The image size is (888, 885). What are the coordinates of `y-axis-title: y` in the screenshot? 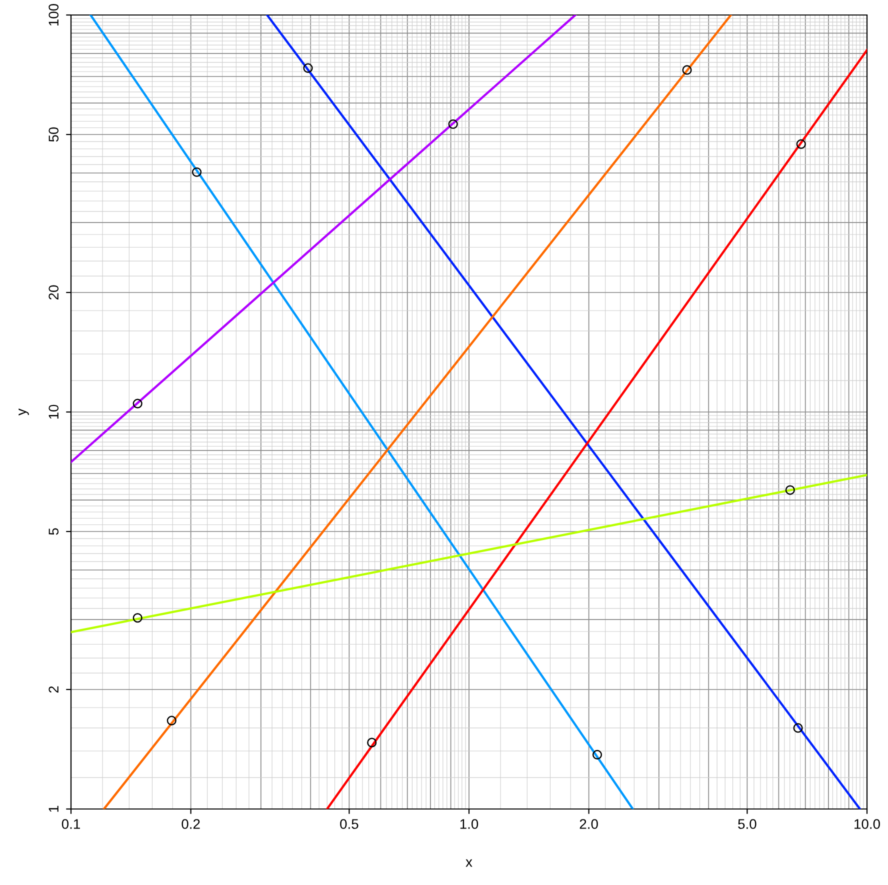 It's located at (23, 412).